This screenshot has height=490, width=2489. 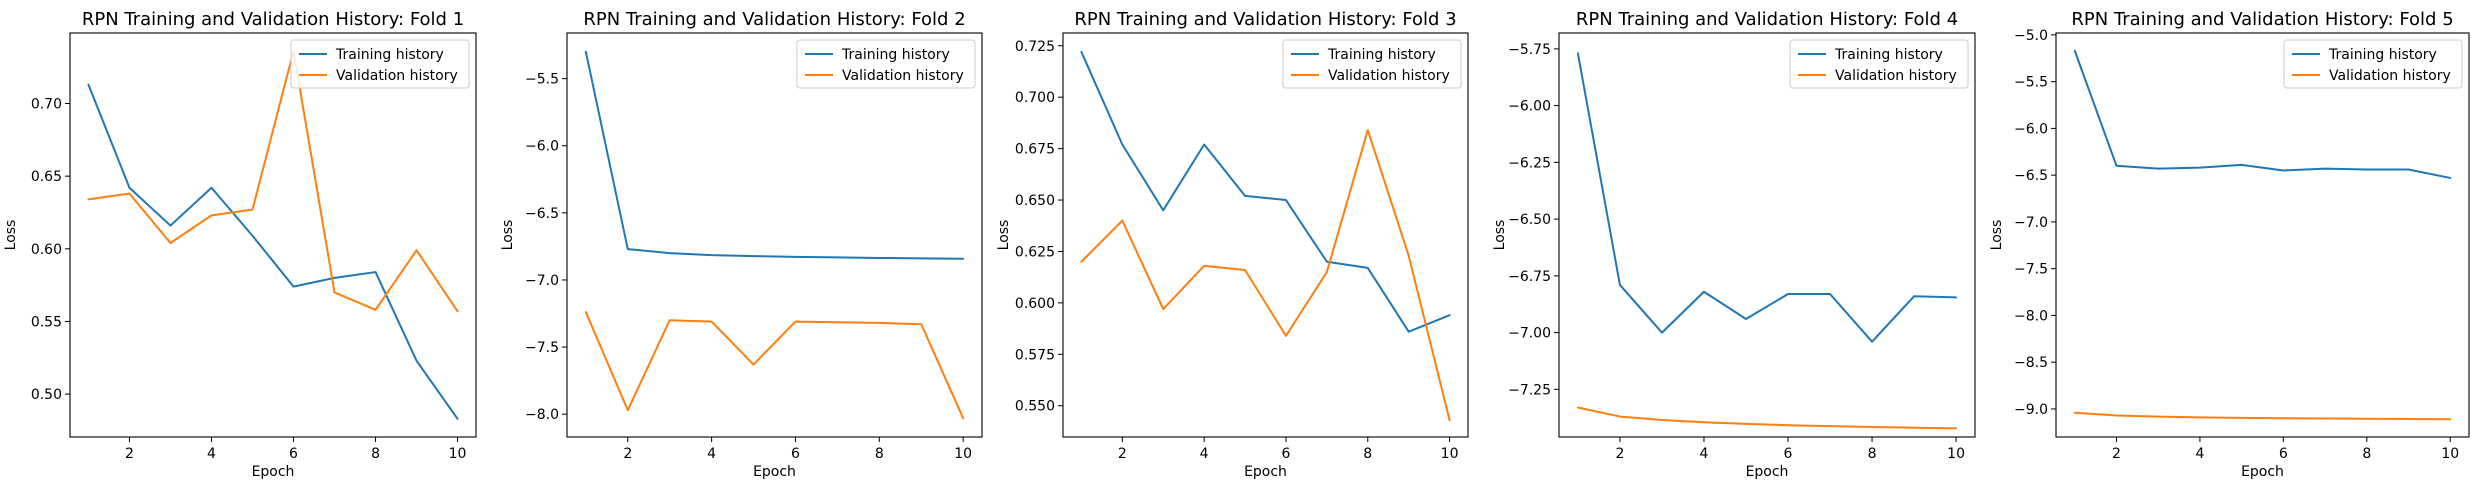 I want to click on y-tick-label: −7.25, so click(x=1529, y=390).